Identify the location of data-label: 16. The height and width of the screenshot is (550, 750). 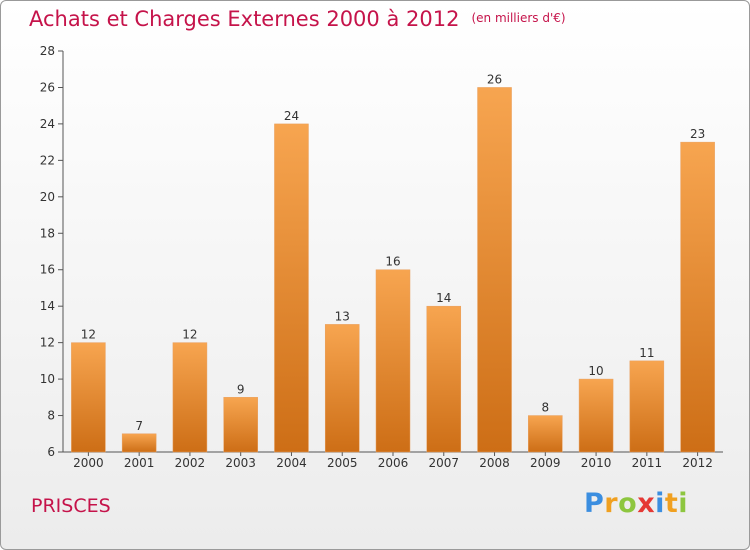
(392, 262).